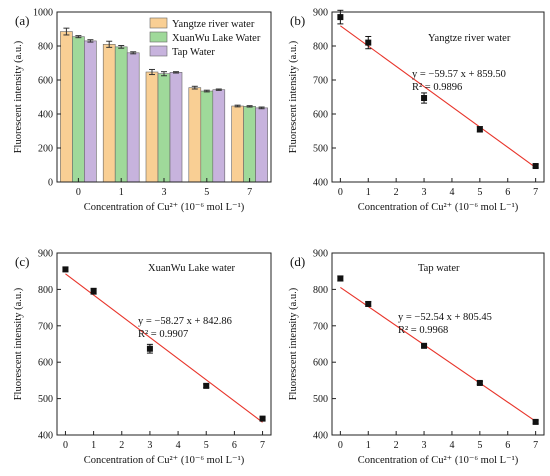 This screenshot has height=476, width=550. I want to click on panel-label: (b), so click(297, 20).